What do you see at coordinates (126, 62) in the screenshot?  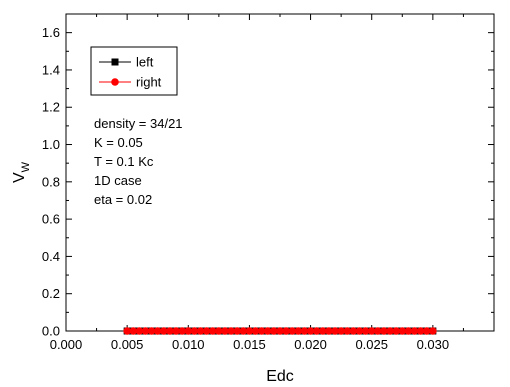 I see `legend-item-left: left` at bounding box center [126, 62].